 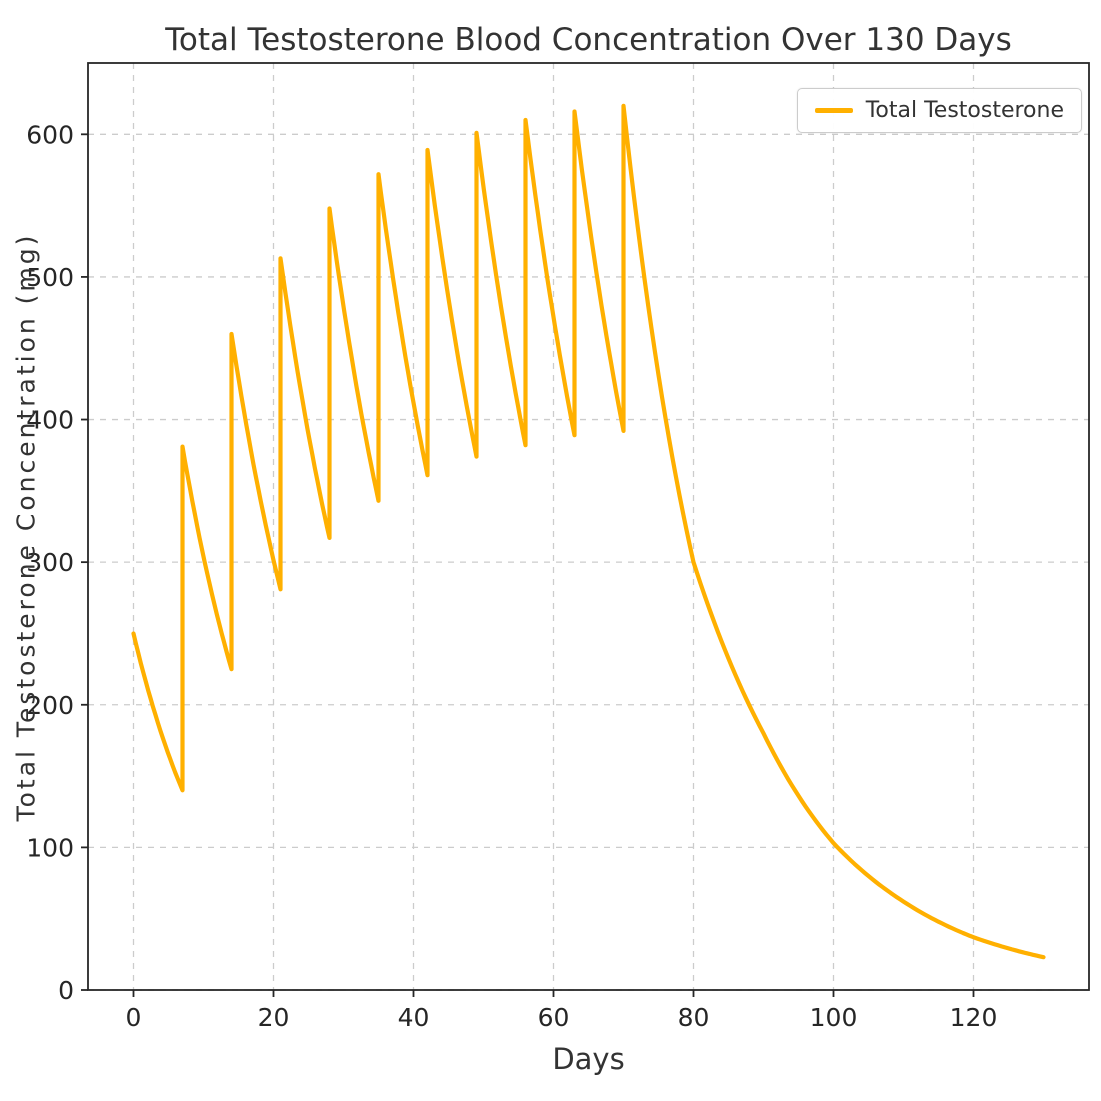 I want to click on y-tick-label: 0, so click(x=66, y=990).